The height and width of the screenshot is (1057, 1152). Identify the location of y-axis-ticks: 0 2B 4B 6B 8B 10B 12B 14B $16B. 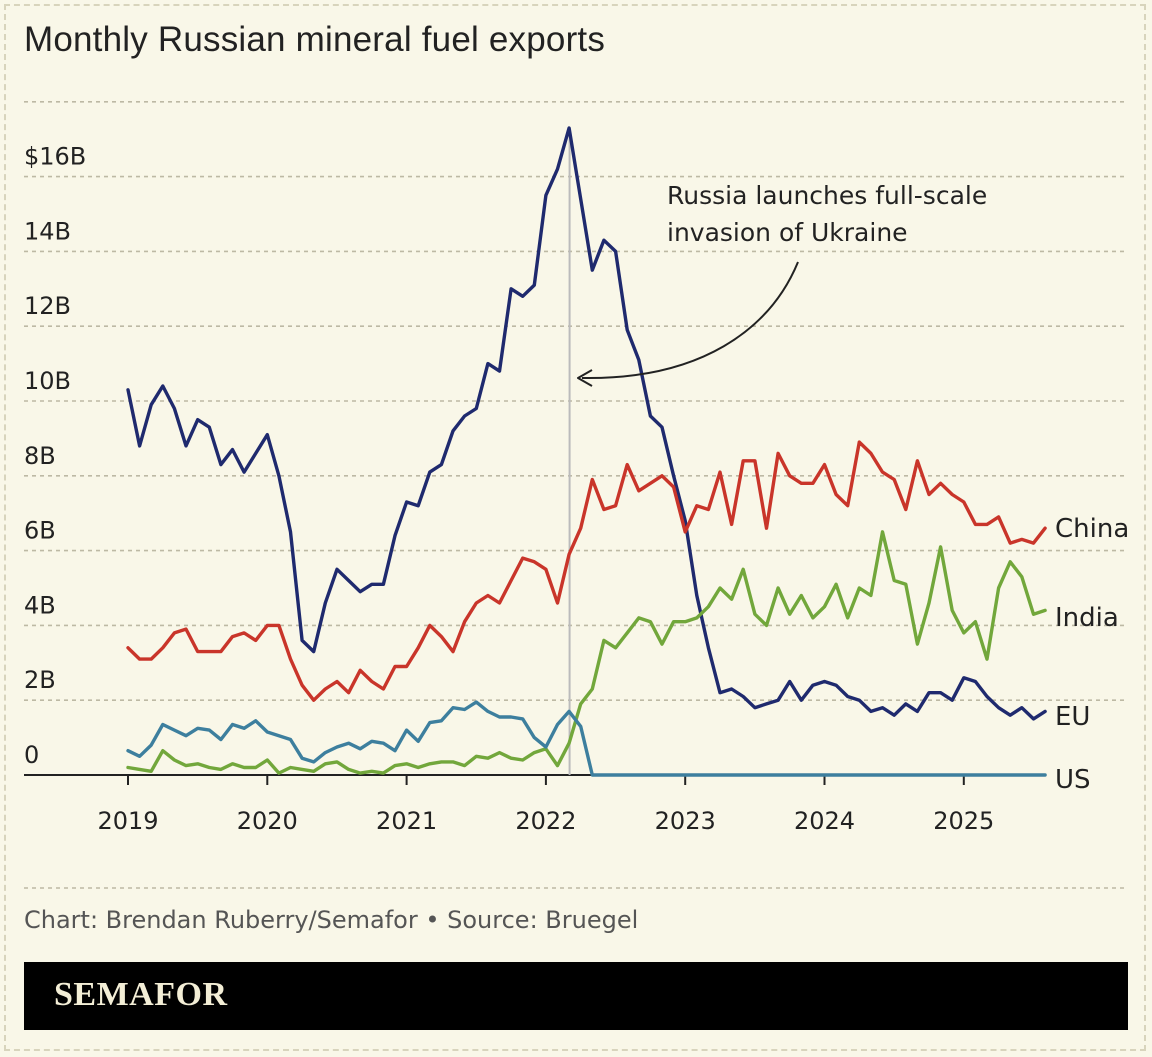
(55, 456).